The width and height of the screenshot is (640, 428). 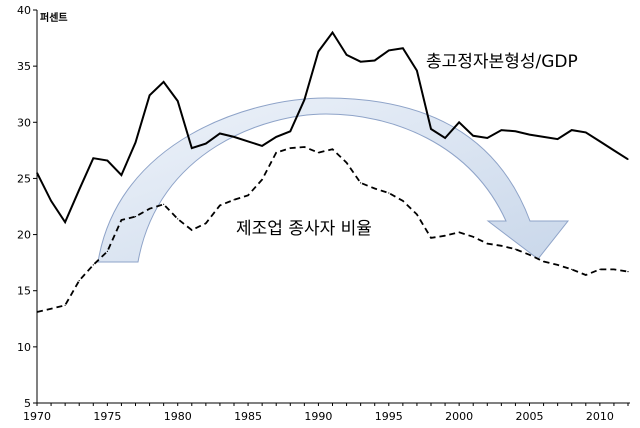 I want to click on x-tick-label: 1990, so click(x=318, y=416).